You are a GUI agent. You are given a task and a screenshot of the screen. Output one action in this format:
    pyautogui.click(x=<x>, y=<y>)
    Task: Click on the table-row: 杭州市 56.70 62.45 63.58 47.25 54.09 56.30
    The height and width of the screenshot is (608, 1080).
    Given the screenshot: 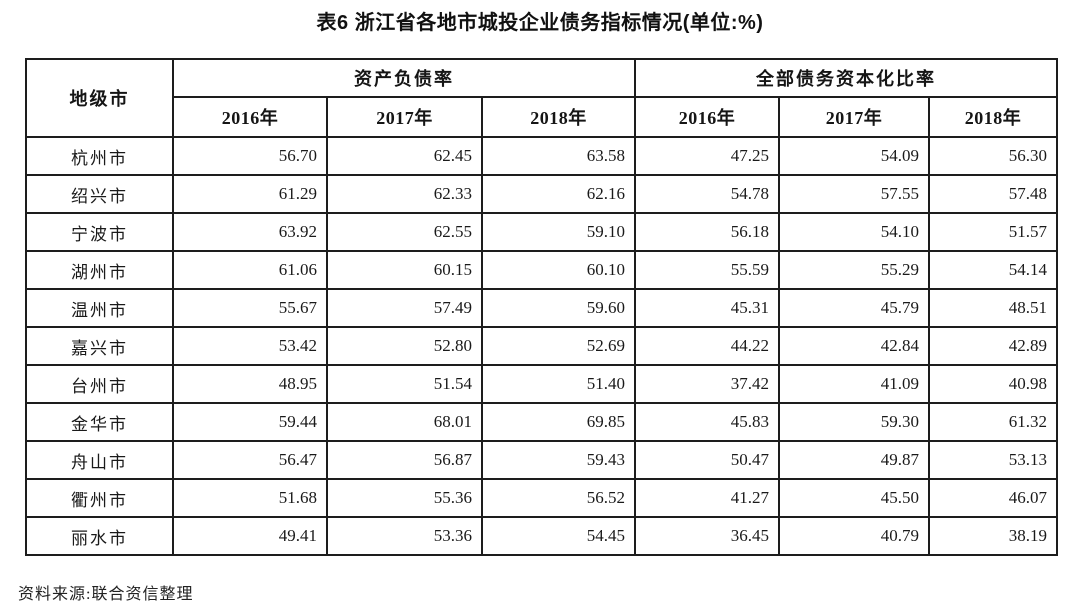 What is the action you would take?
    pyautogui.click(x=542, y=156)
    